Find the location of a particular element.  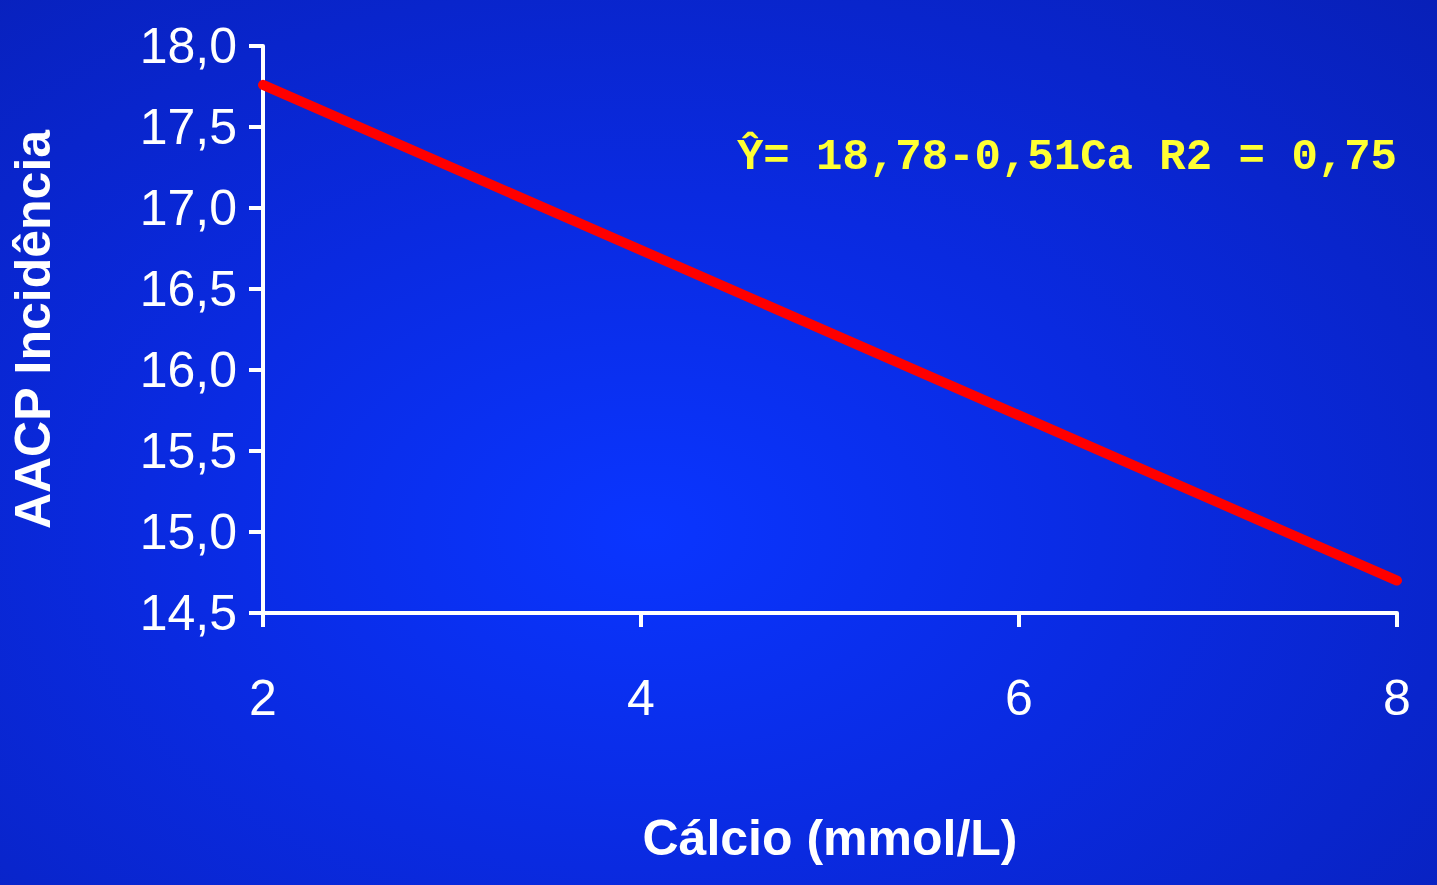

y-tick-label: 15,5 is located at coordinates (188, 451).